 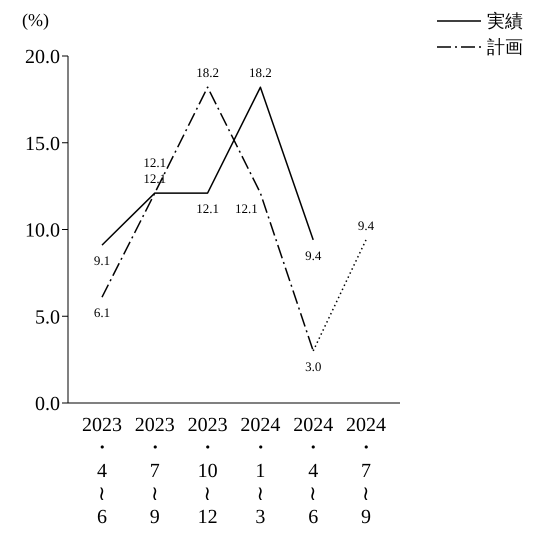 What do you see at coordinates (102, 260) in the screenshot?
I see `data-label: 9.1` at bounding box center [102, 260].